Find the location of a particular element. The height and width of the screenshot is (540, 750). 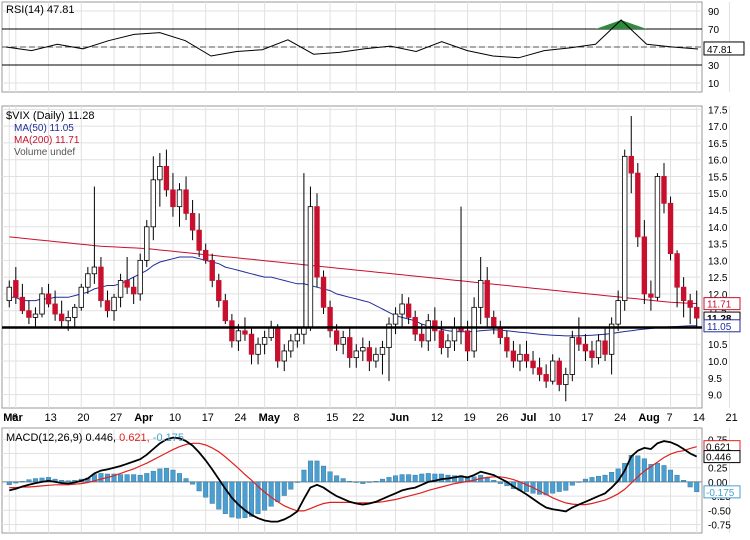

x-tick-label: 27 is located at coordinates (116, 418).